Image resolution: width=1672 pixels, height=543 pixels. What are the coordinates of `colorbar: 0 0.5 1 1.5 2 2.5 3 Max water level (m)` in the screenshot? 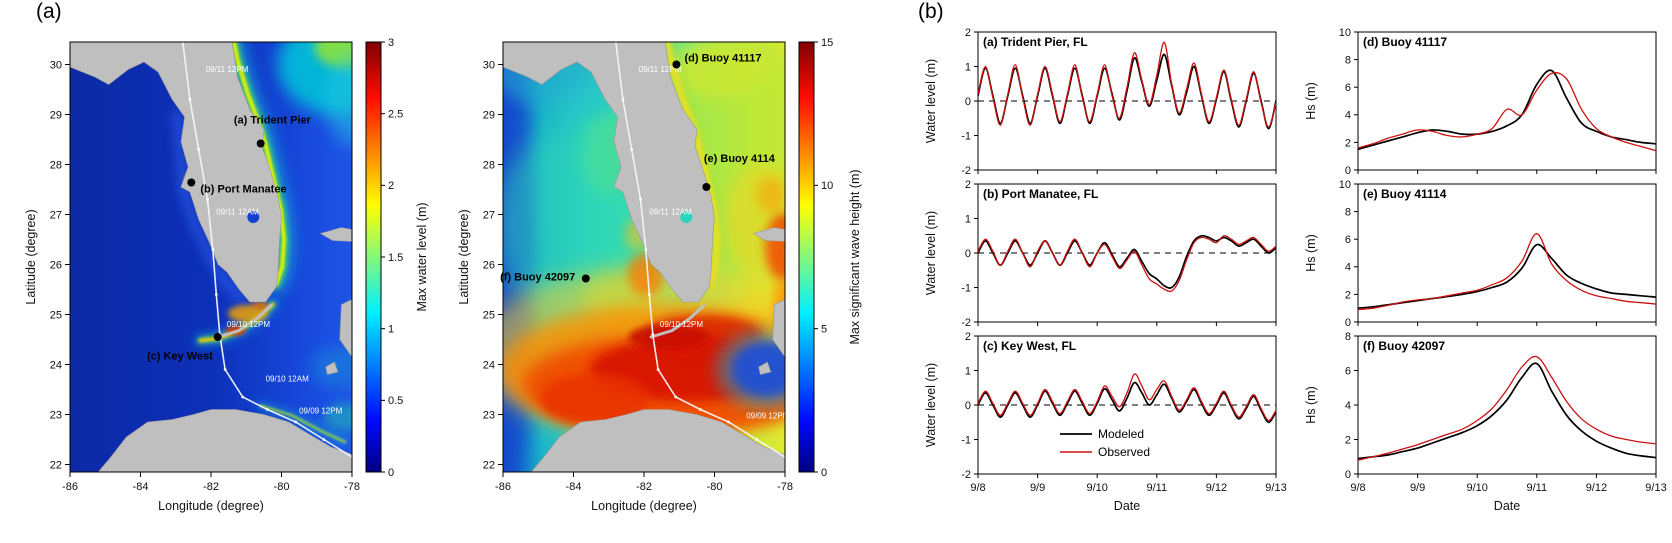 It's located at (397, 258).